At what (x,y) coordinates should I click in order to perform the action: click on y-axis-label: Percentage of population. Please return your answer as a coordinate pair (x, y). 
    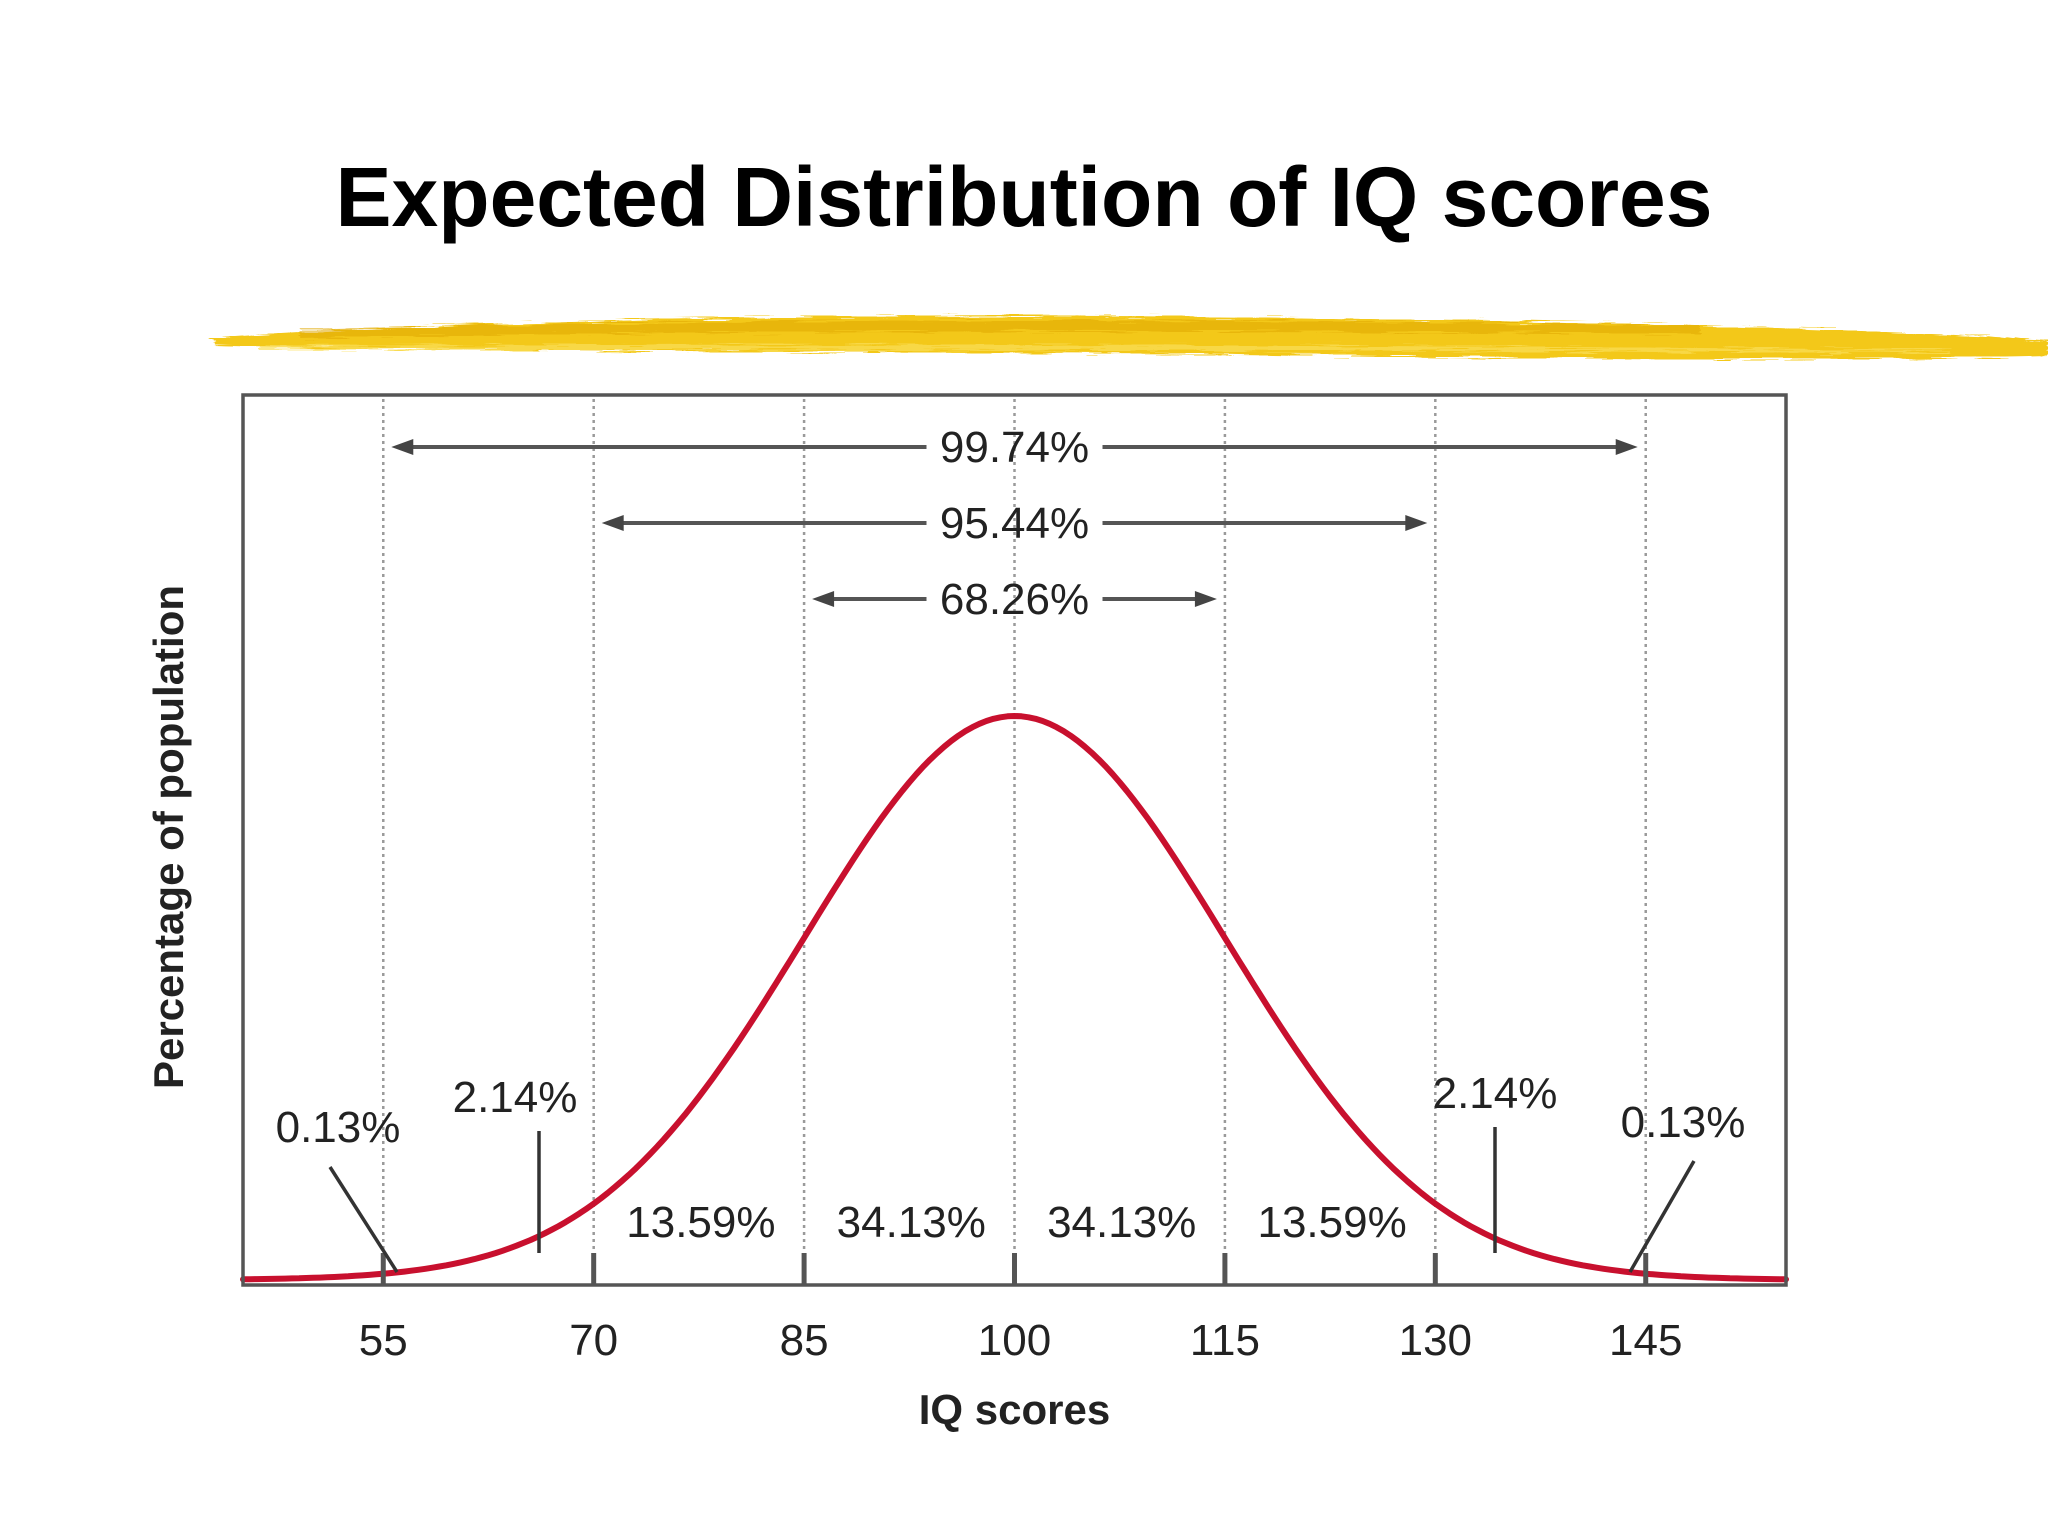
    Looking at the image, I should click on (168, 837).